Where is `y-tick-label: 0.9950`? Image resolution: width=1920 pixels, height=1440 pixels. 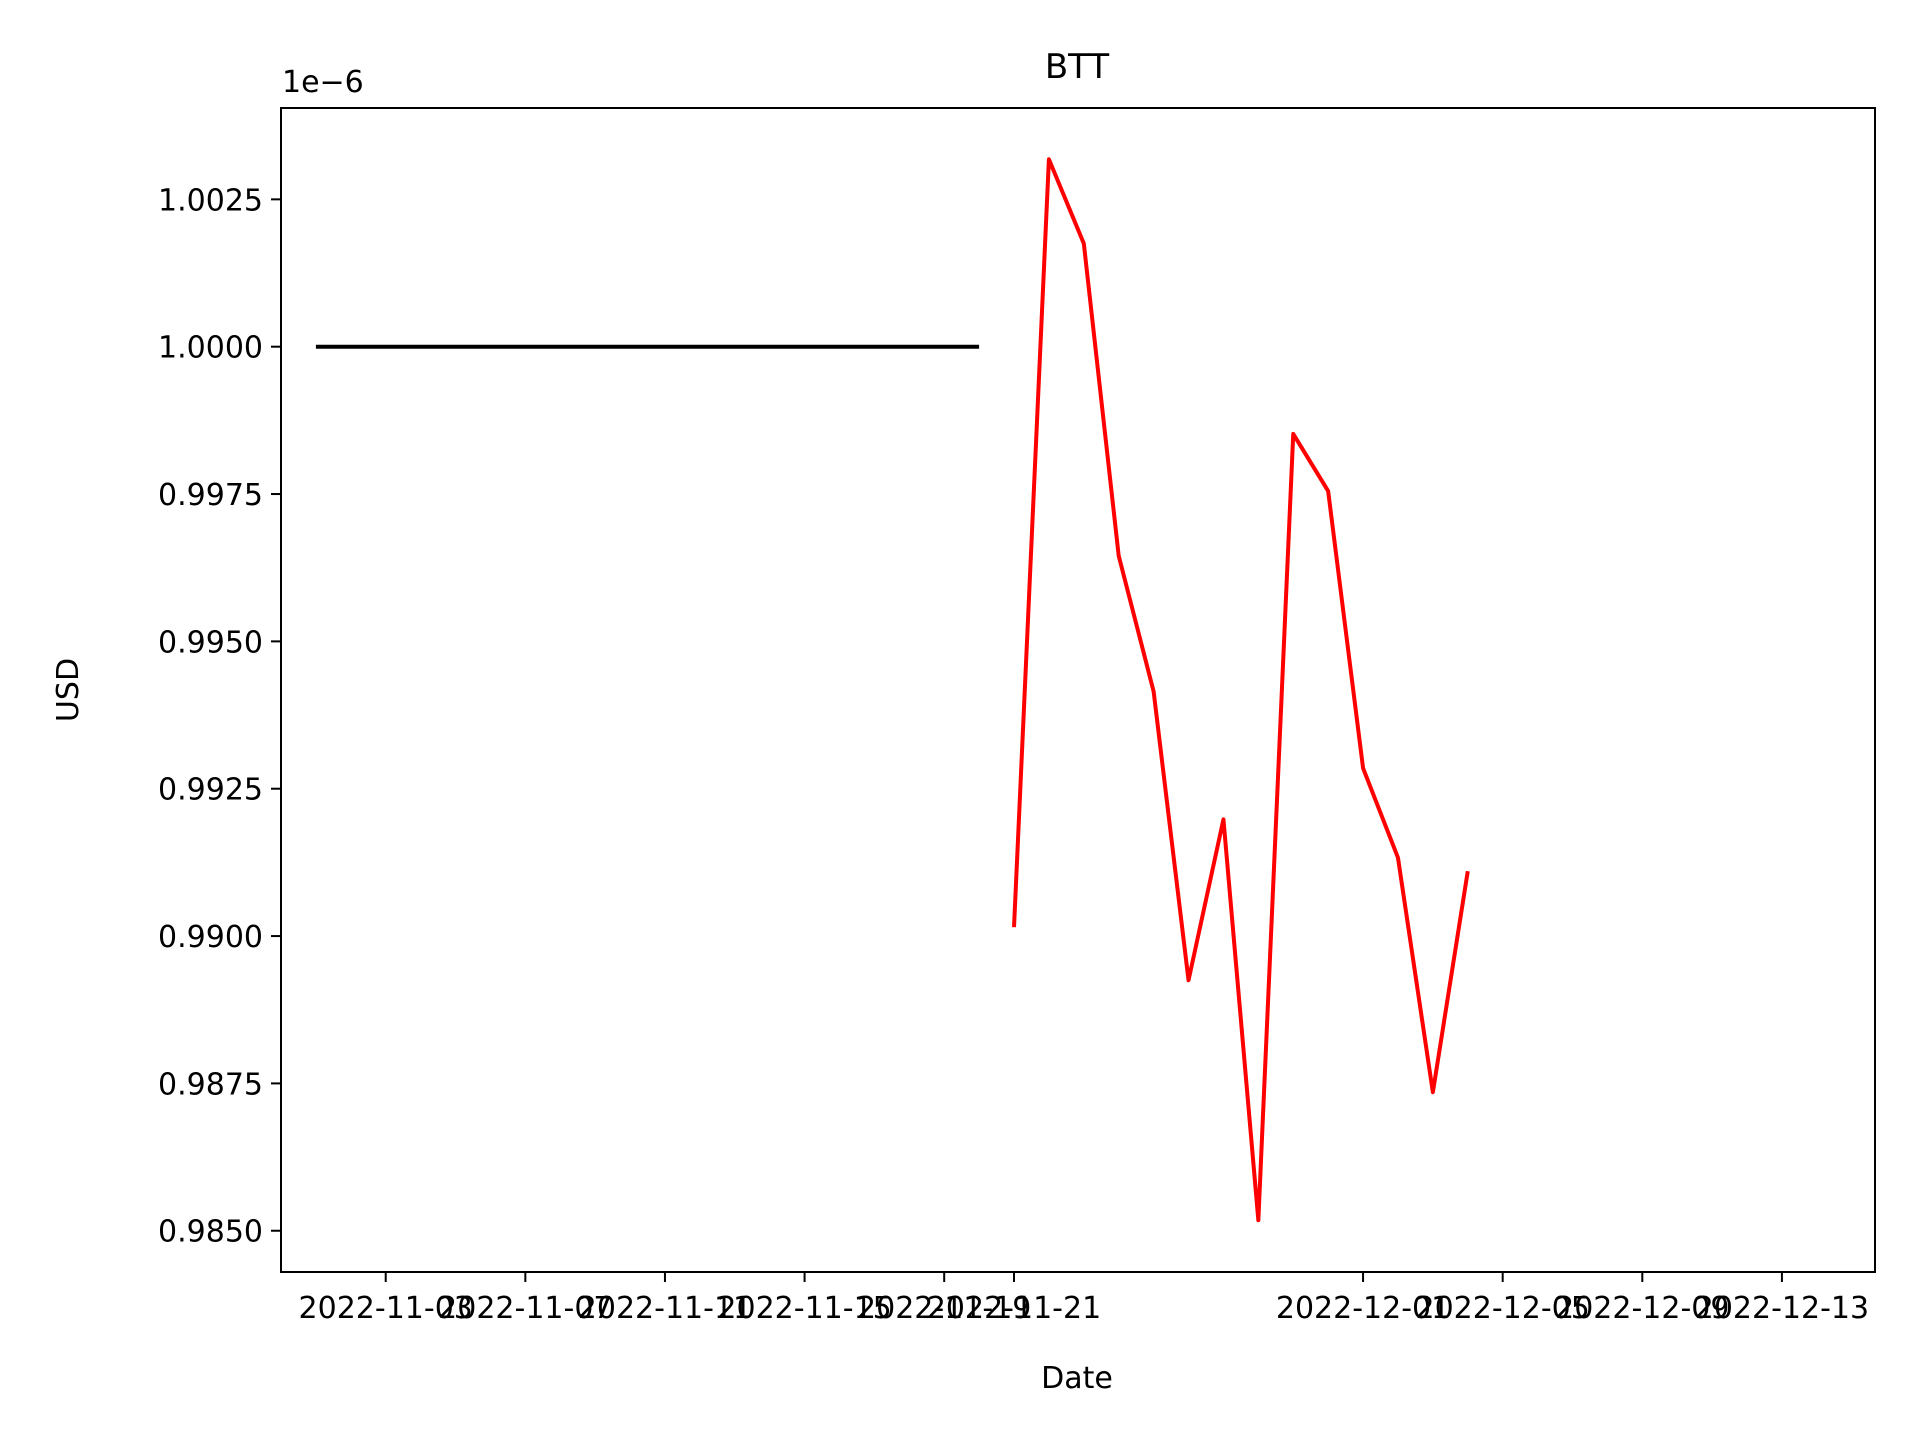
y-tick-label: 0.9950 is located at coordinates (210, 642).